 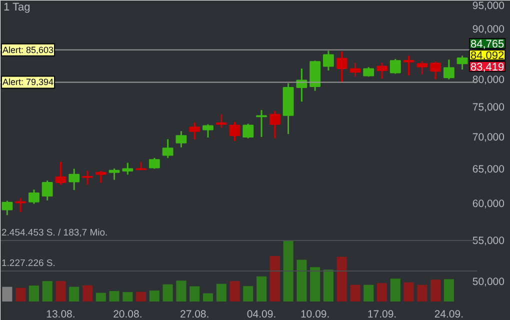 What do you see at coordinates (127, 314) in the screenshot?
I see `x-tick-label: 20.08.` at bounding box center [127, 314].